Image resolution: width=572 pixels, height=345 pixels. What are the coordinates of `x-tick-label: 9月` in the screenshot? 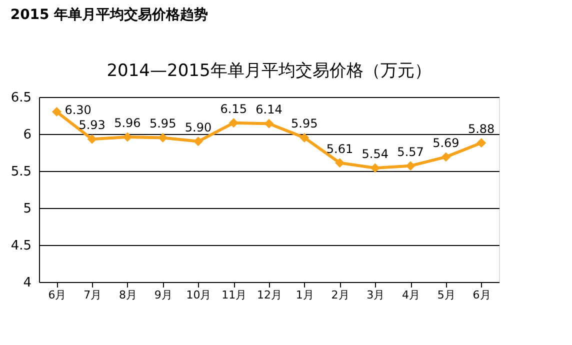 It's located at (163, 295).